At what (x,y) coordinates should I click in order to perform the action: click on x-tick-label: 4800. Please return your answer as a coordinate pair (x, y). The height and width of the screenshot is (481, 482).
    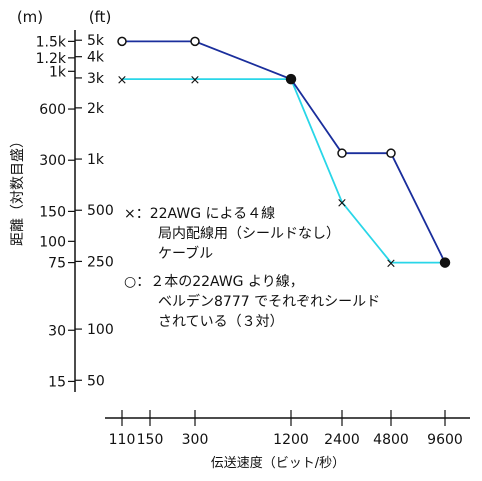
    Looking at the image, I should click on (391, 440).